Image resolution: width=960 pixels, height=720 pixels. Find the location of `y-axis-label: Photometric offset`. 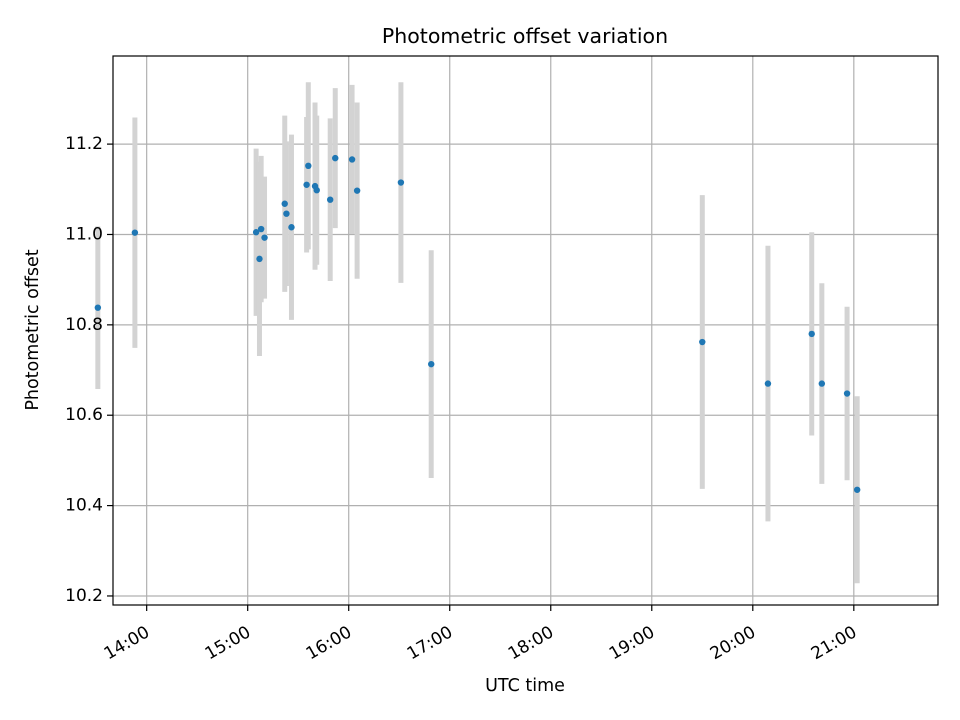

y-axis-label: Photometric offset is located at coordinates (33, 329).